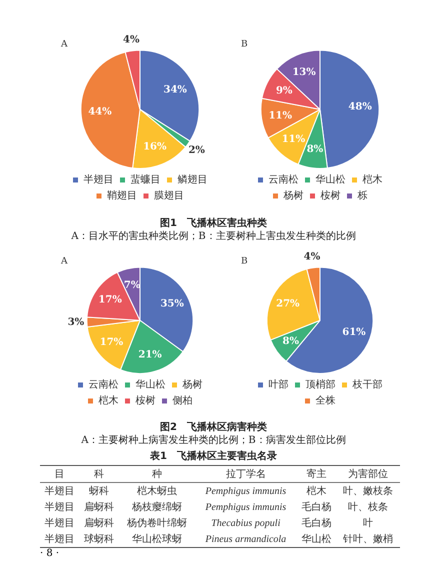 The image size is (427, 583). Describe the element at coordinates (367, 384) in the screenshot. I see `legend-label: 枝干部` at that location.